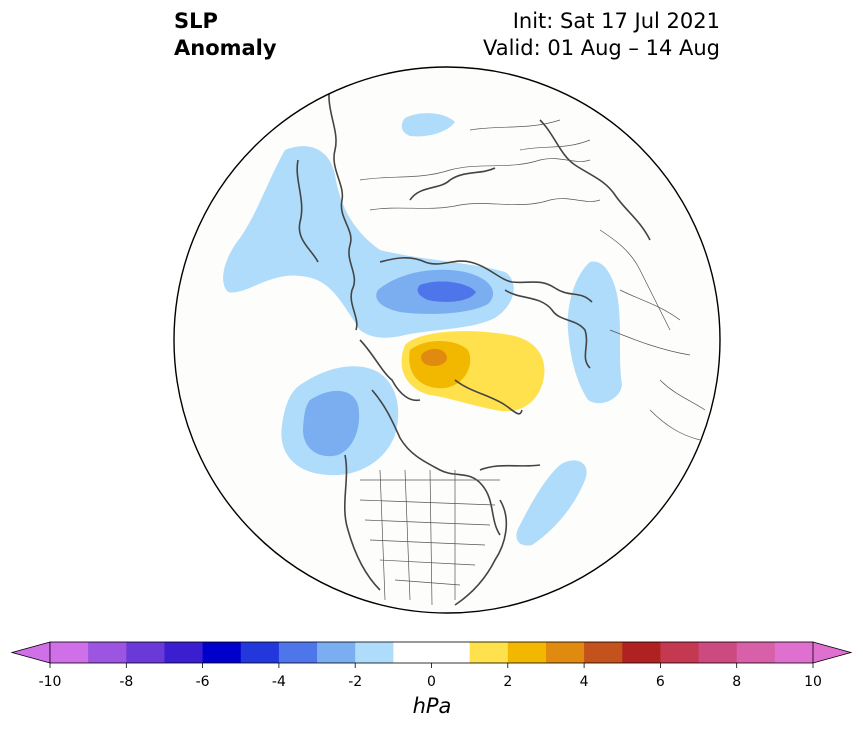  Describe the element at coordinates (432, 706) in the screenshot. I see `colorbar-unit: hPa` at that location.